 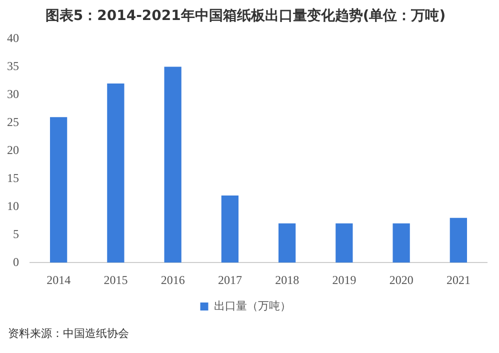 What do you see at coordinates (252, 306) in the screenshot?
I see `legend-label: 出口量（万吨）` at bounding box center [252, 306].